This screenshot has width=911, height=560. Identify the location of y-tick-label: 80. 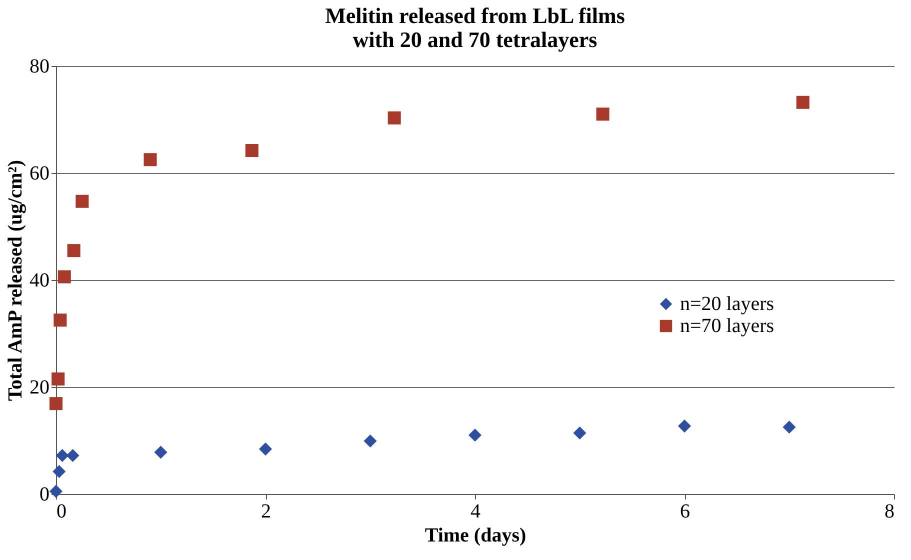
(40, 67).